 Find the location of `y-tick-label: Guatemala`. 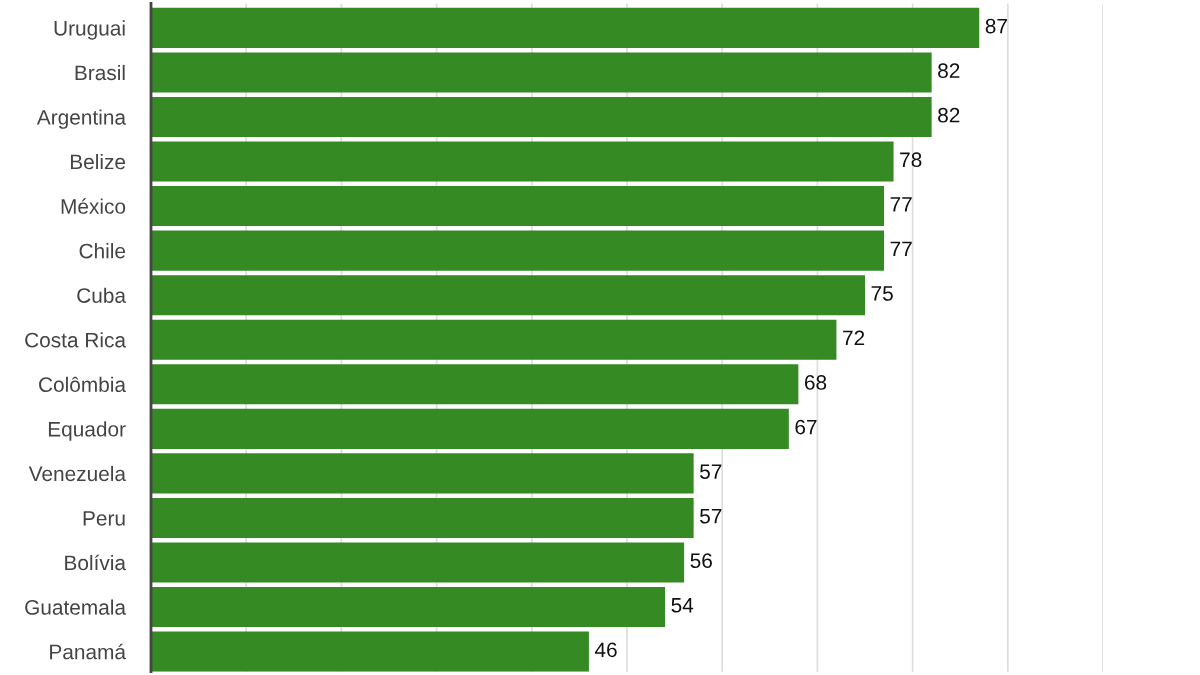

y-tick-label: Guatemala is located at coordinates (76, 607).